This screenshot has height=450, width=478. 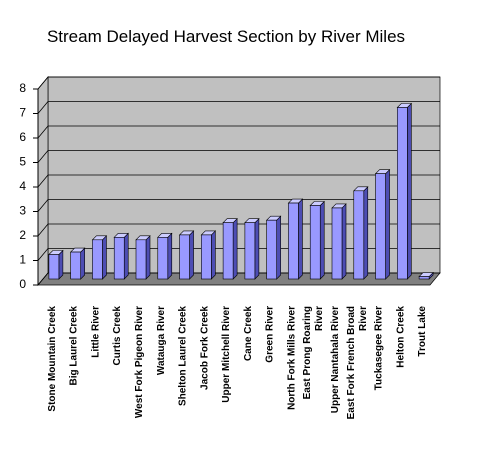 I want to click on y-tick-label: 5, so click(x=22, y=162).